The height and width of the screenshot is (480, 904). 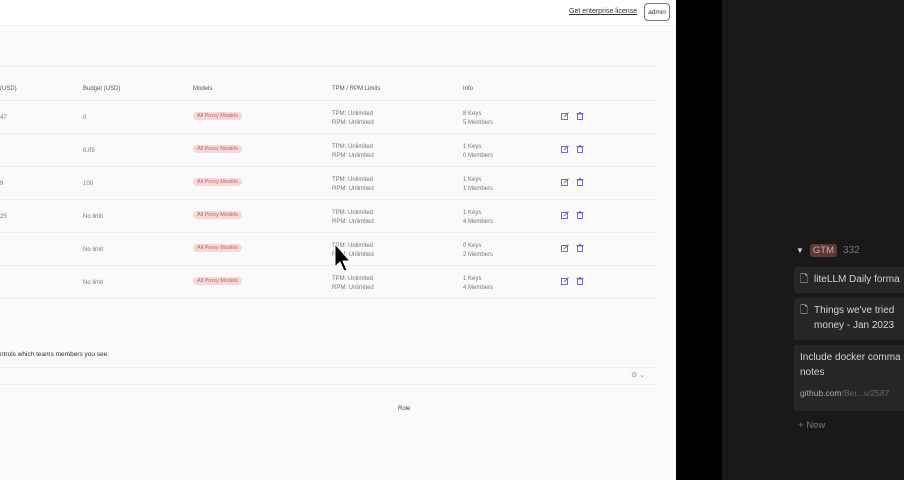 I want to click on budget-cell: 0, so click(x=85, y=118).